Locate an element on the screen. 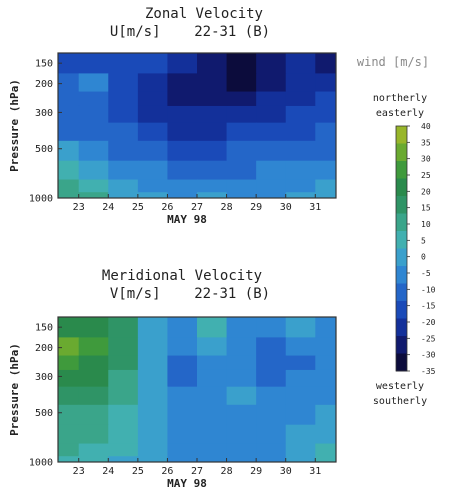 The image size is (452, 496). colorbar-tick-label: -25 is located at coordinates (428, 338).